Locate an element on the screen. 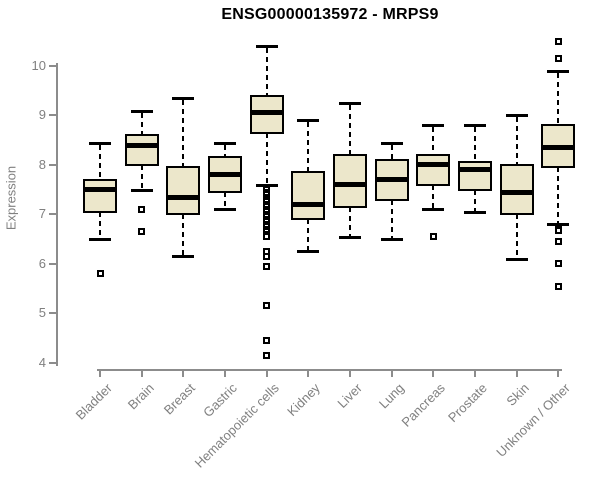 The height and width of the screenshot is (500, 600). x-tick-label: Kidney is located at coordinates (304, 400).